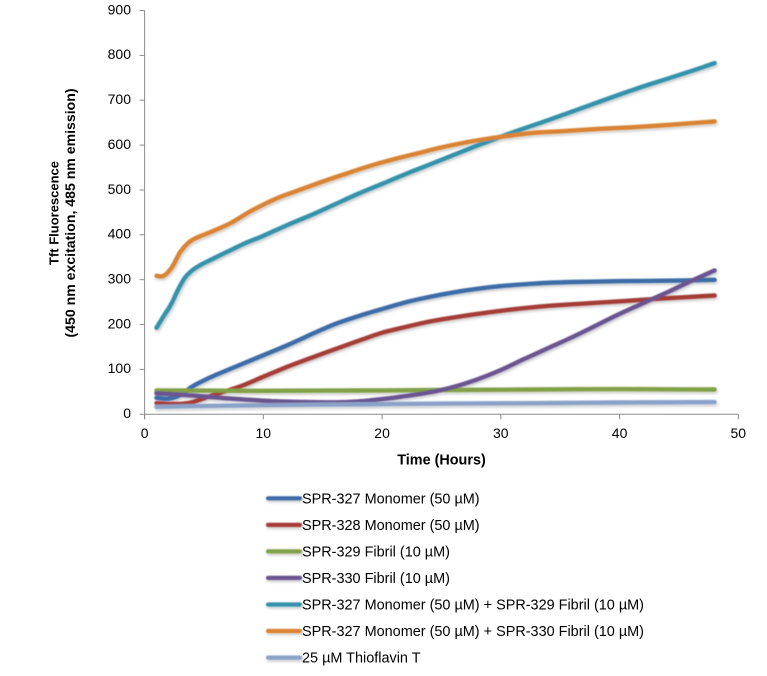 Image resolution: width=767 pixels, height=676 pixels. Describe the element at coordinates (376, 579) in the screenshot. I see `svg-text: SPR-330 Fibril (10 µM)` at that location.